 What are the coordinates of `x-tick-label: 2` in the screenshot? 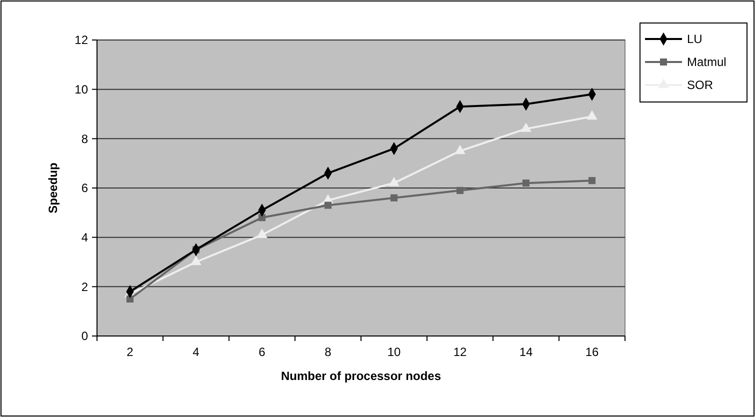 It's located at (130, 352).